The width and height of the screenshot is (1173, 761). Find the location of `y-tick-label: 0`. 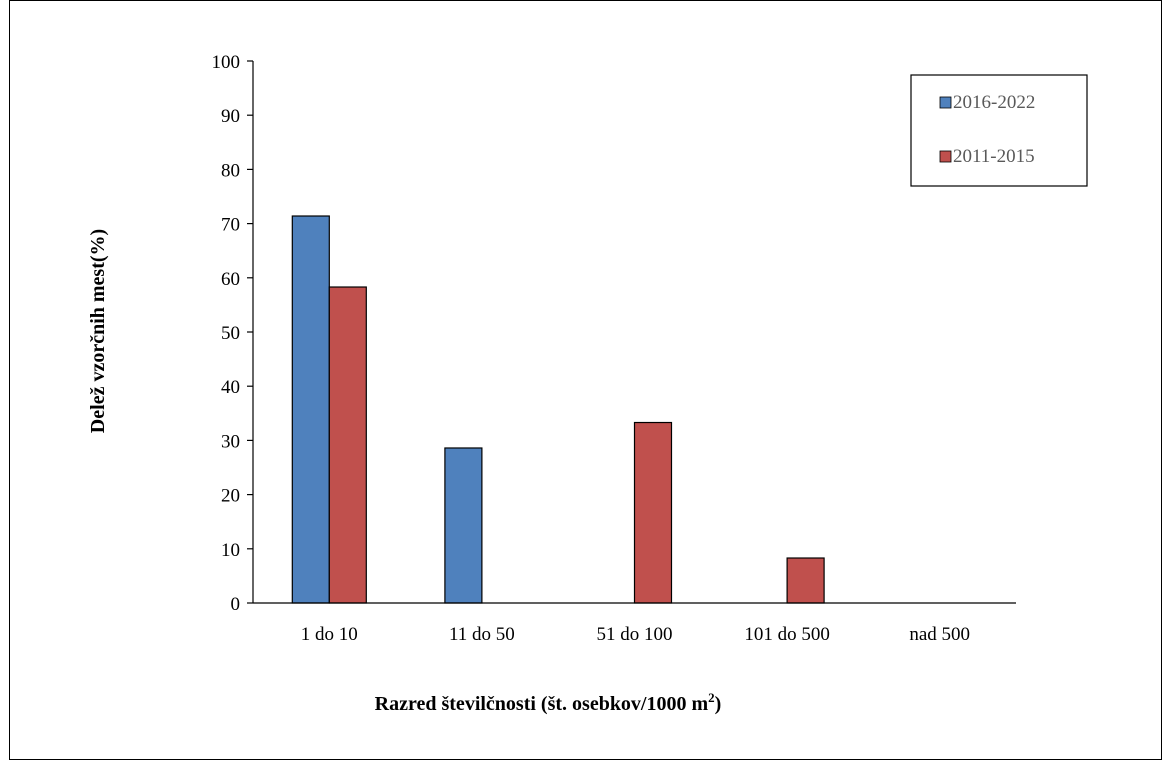

y-tick-label: 0 is located at coordinates (236, 604).